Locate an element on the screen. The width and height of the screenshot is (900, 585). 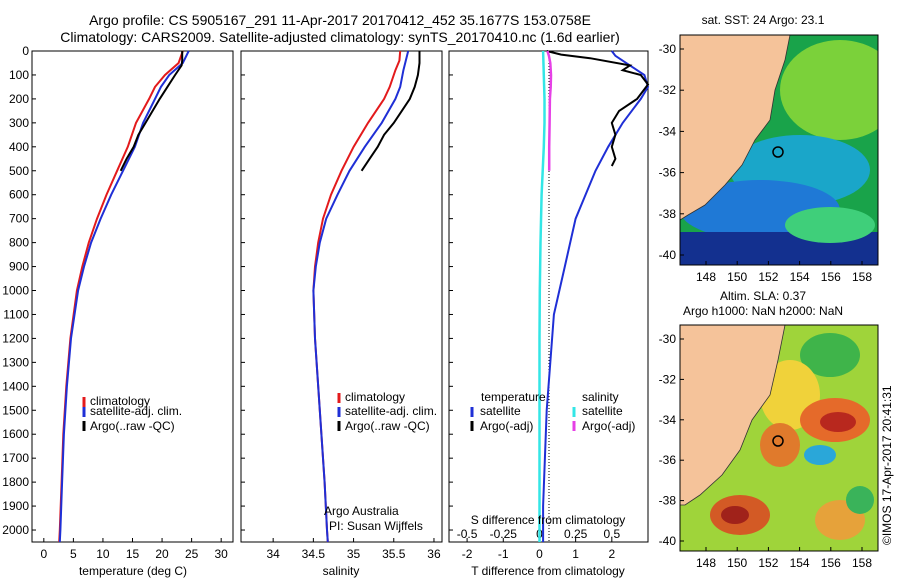
series-line-argo-adj- is located at coordinates (598, 108).